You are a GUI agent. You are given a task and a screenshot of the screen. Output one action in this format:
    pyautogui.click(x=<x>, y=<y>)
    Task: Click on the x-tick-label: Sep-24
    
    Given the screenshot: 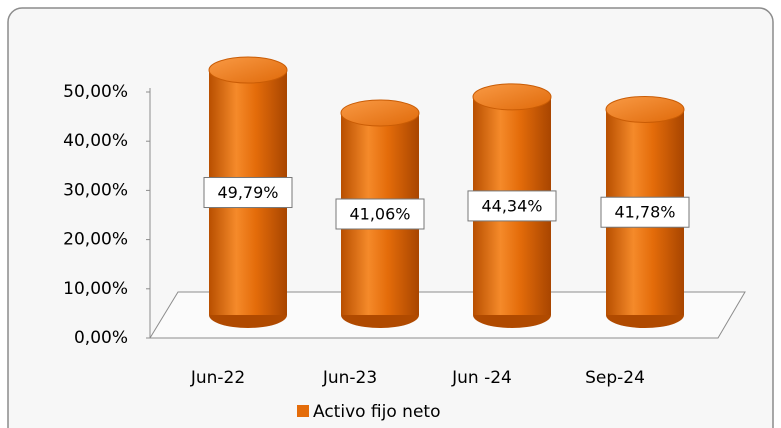 What is the action you would take?
    pyautogui.click(x=615, y=378)
    